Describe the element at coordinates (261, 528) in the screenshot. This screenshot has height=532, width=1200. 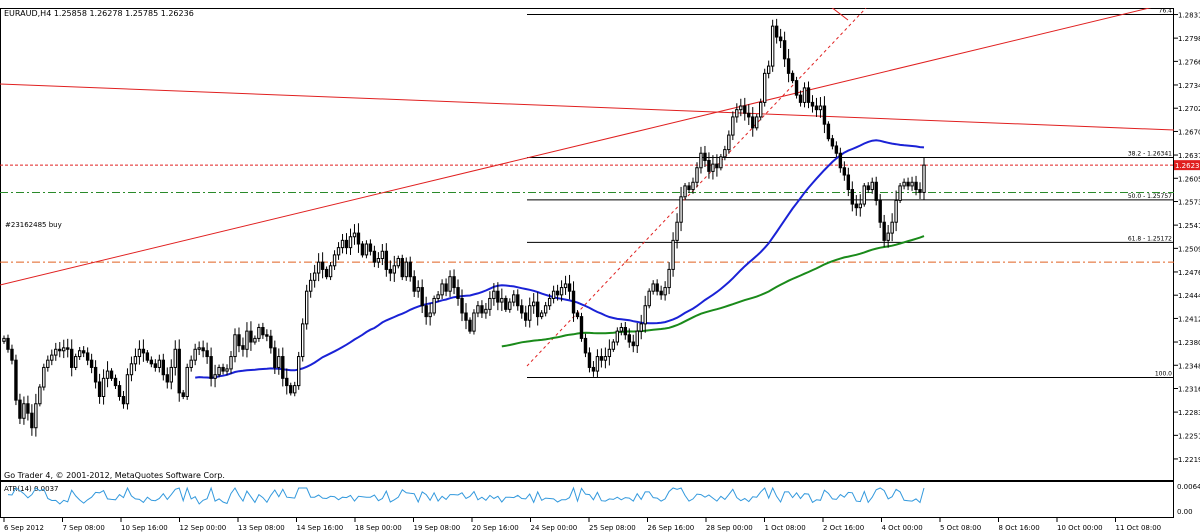
I see `time-tick-label: 13 Sep 08:00` at that location.